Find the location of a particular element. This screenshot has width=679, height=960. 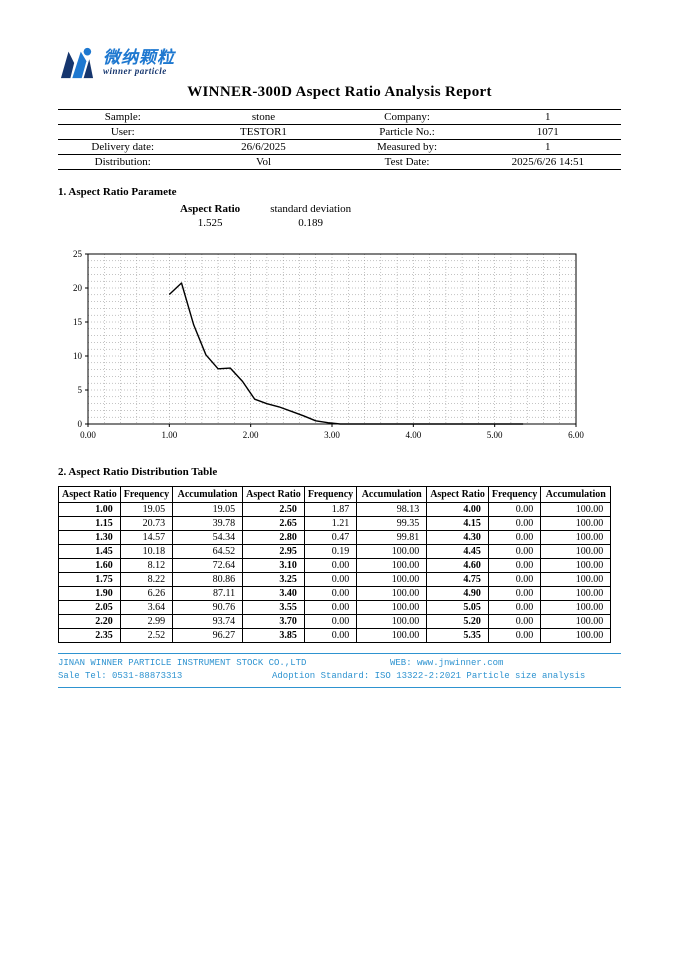

winner-particle-logo-icon is located at coordinates (77, 63).